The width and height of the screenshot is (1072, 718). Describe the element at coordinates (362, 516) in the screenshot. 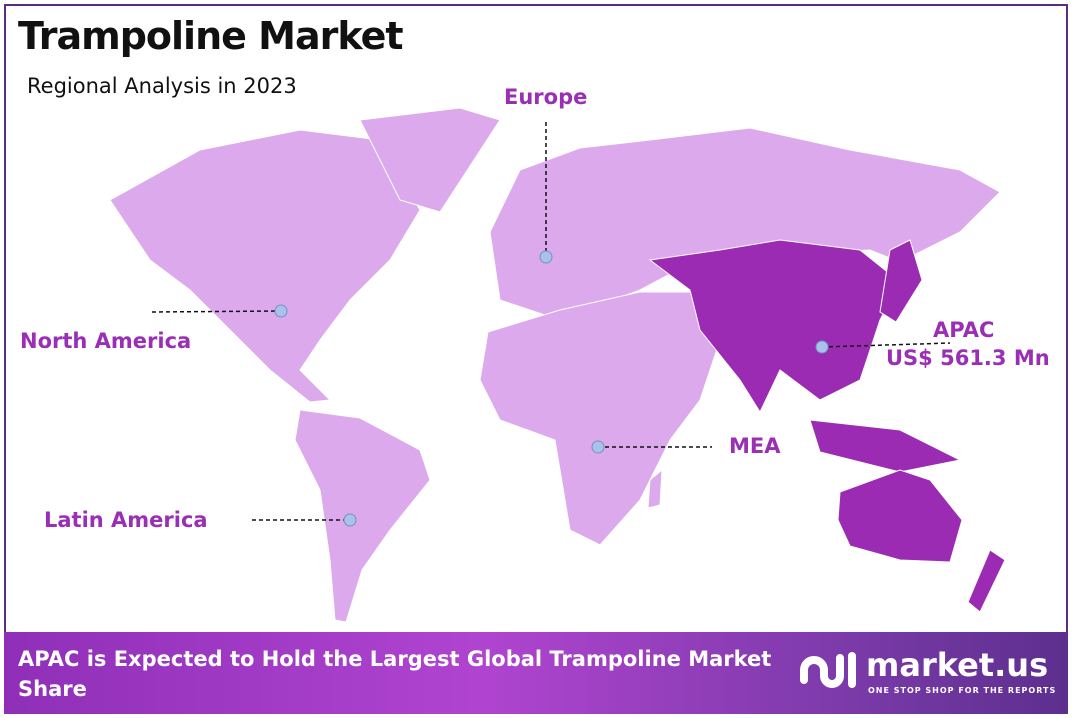

I see `region-latin-america` at that location.